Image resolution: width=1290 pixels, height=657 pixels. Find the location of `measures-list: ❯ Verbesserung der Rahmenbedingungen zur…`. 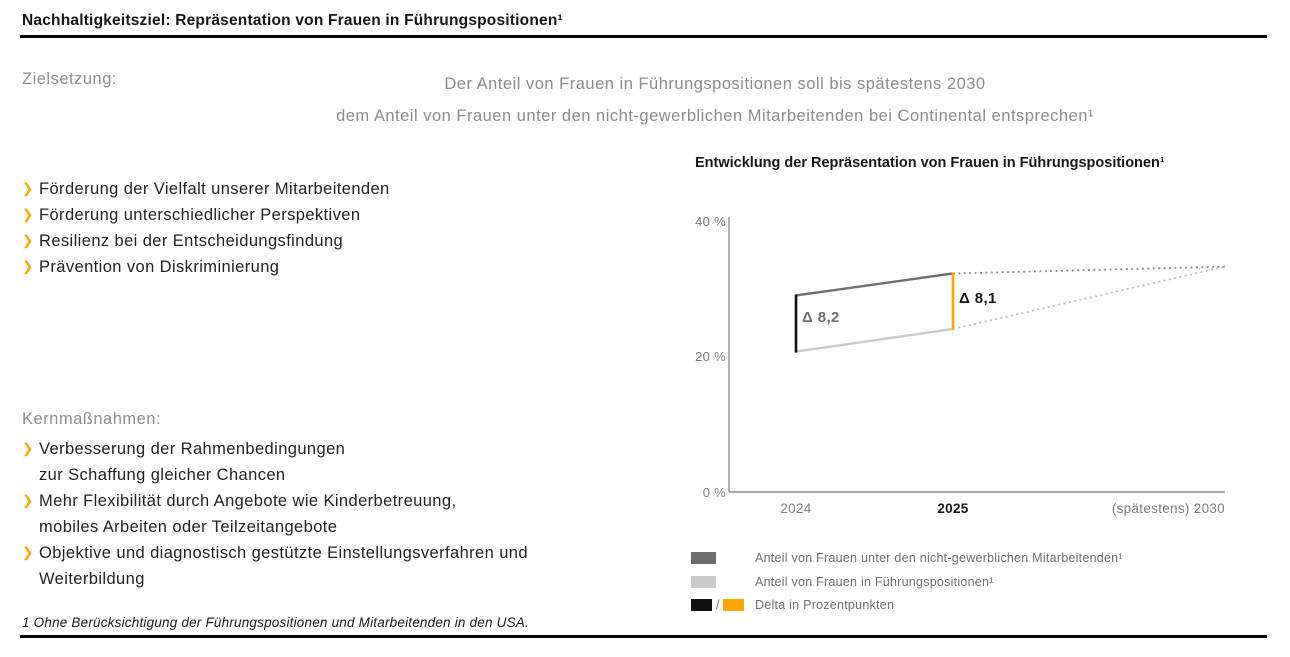

measures-list: ❯ Verbesserung der Rahmenbedingungen zur… is located at coordinates (275, 514).